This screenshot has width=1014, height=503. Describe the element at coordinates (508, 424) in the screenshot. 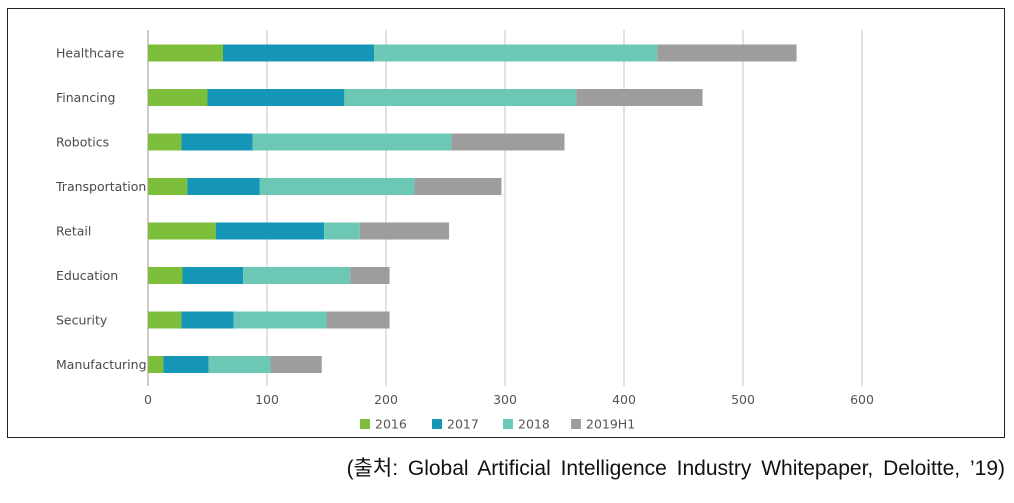

I see `legend-swatch-2018` at that location.